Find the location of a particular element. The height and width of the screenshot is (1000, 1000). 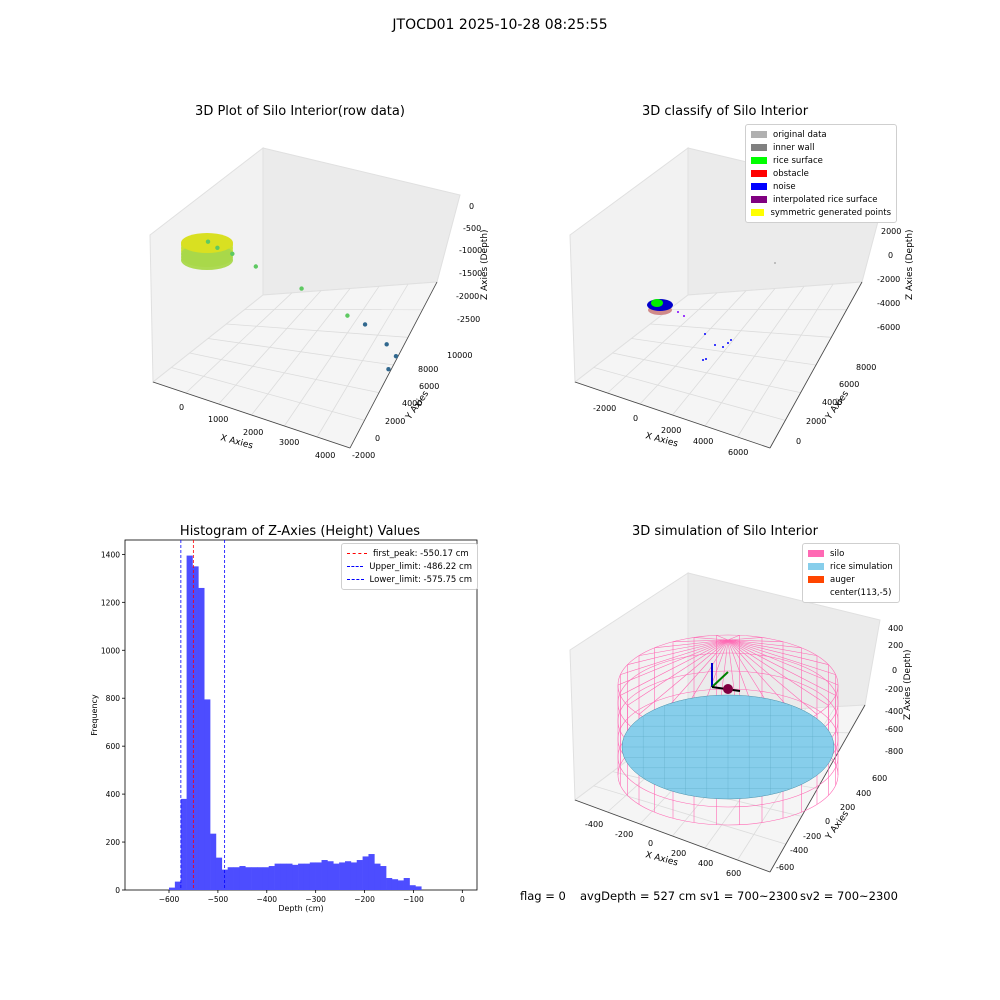

status-sv2: sv2 = 700~2300 is located at coordinates (849, 896).